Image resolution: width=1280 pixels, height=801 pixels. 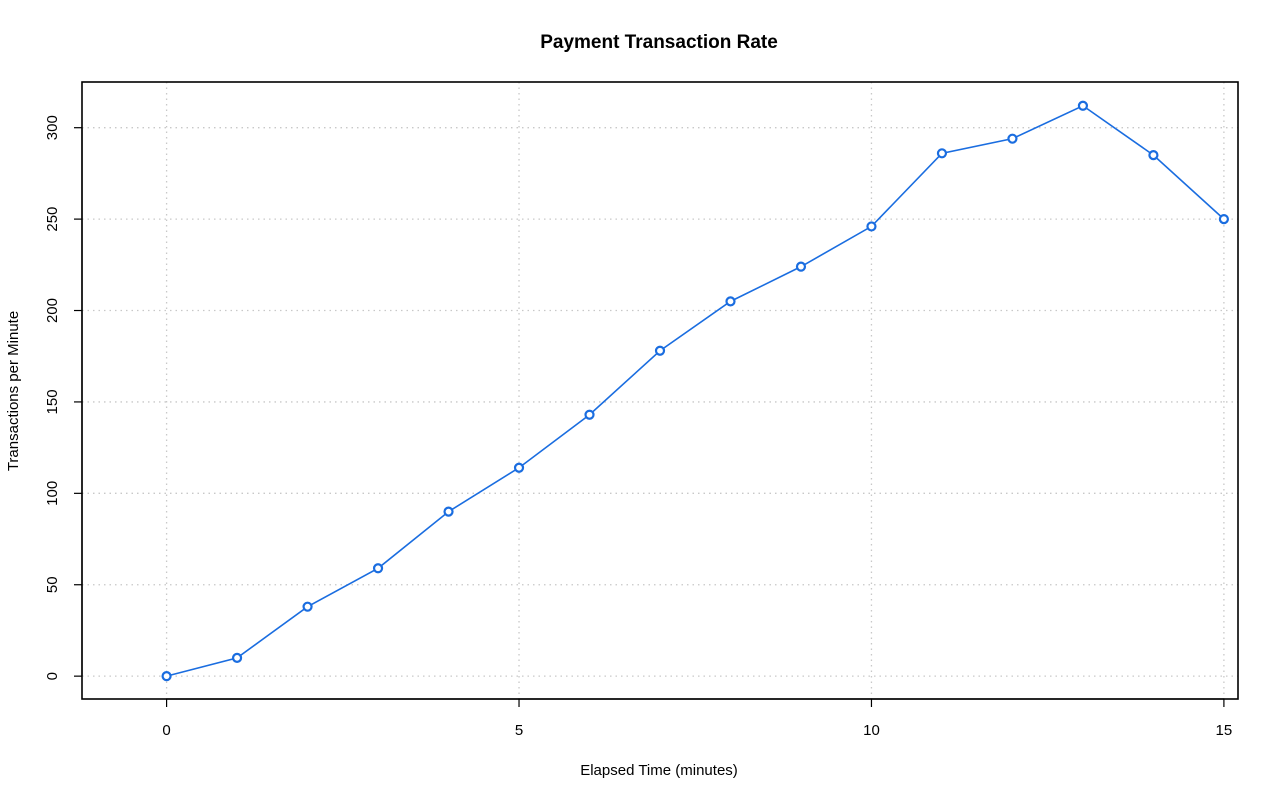 I want to click on y-axis-label: Transactions per Minute, so click(x=13, y=391).